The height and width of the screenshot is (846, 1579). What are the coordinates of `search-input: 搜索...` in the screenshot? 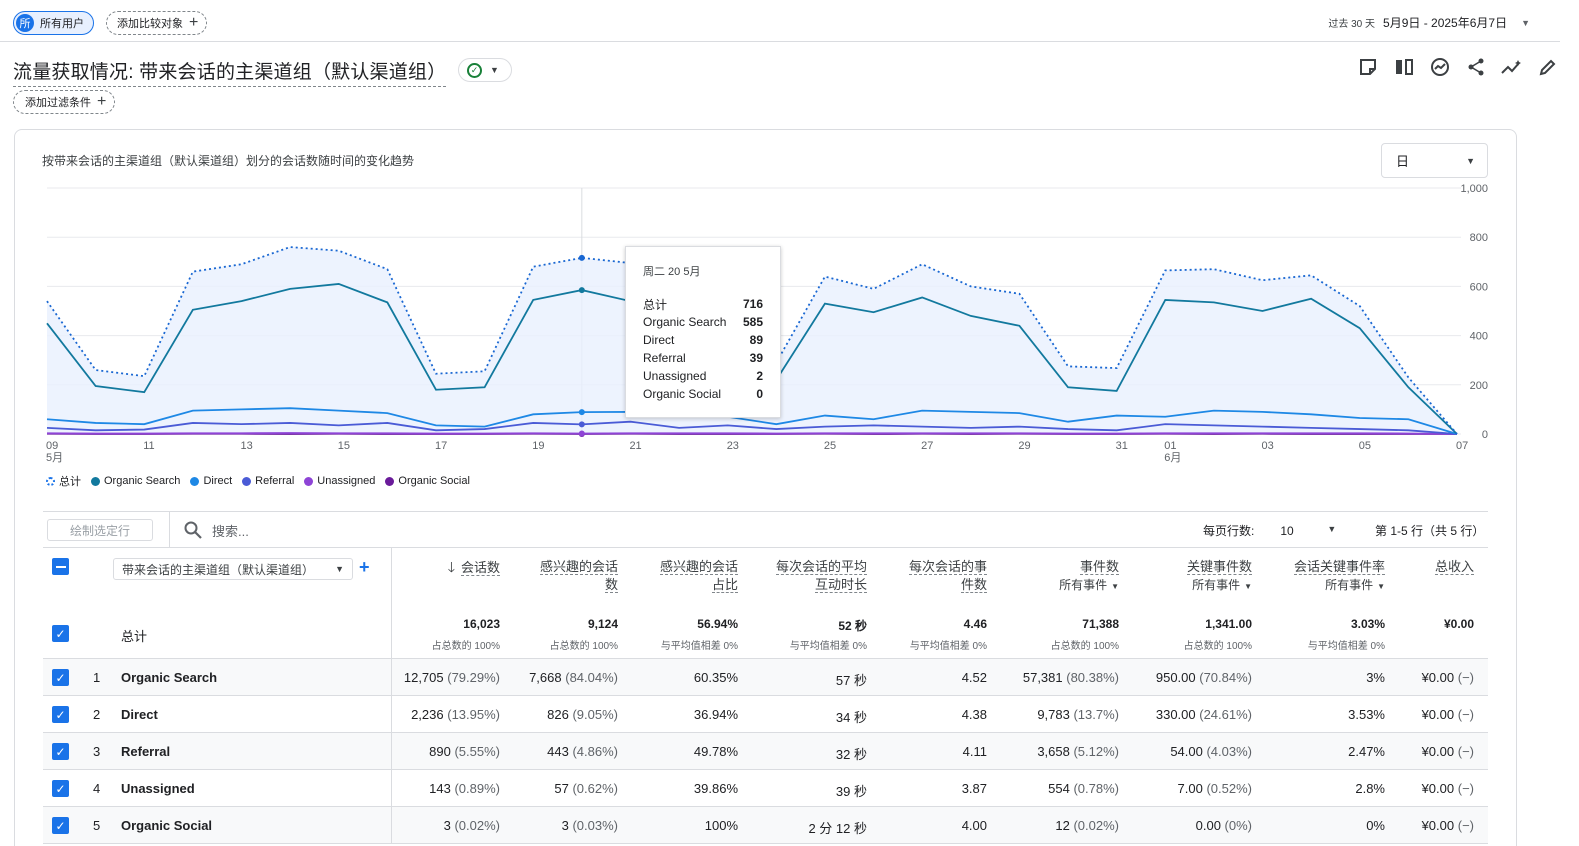 It's located at (230, 531).